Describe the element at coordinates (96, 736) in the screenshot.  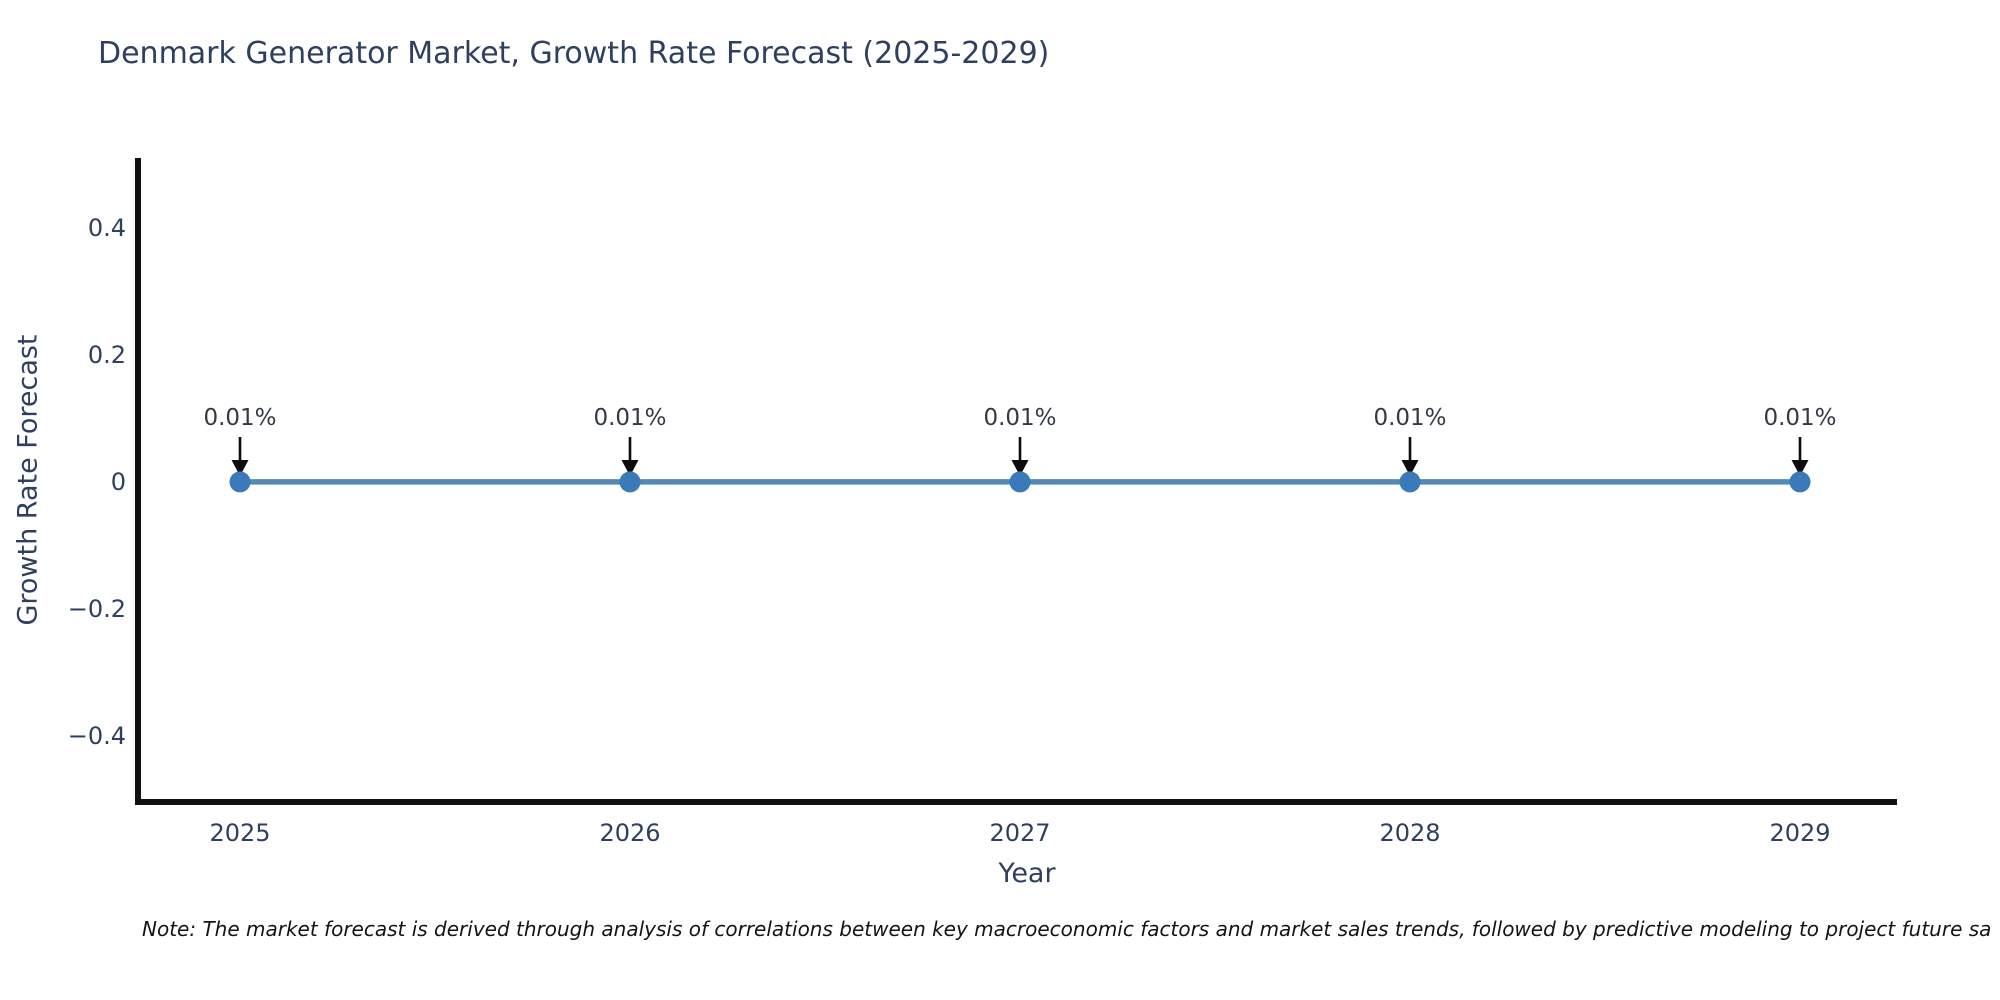
I see `y-tick-label: −0.4` at that location.